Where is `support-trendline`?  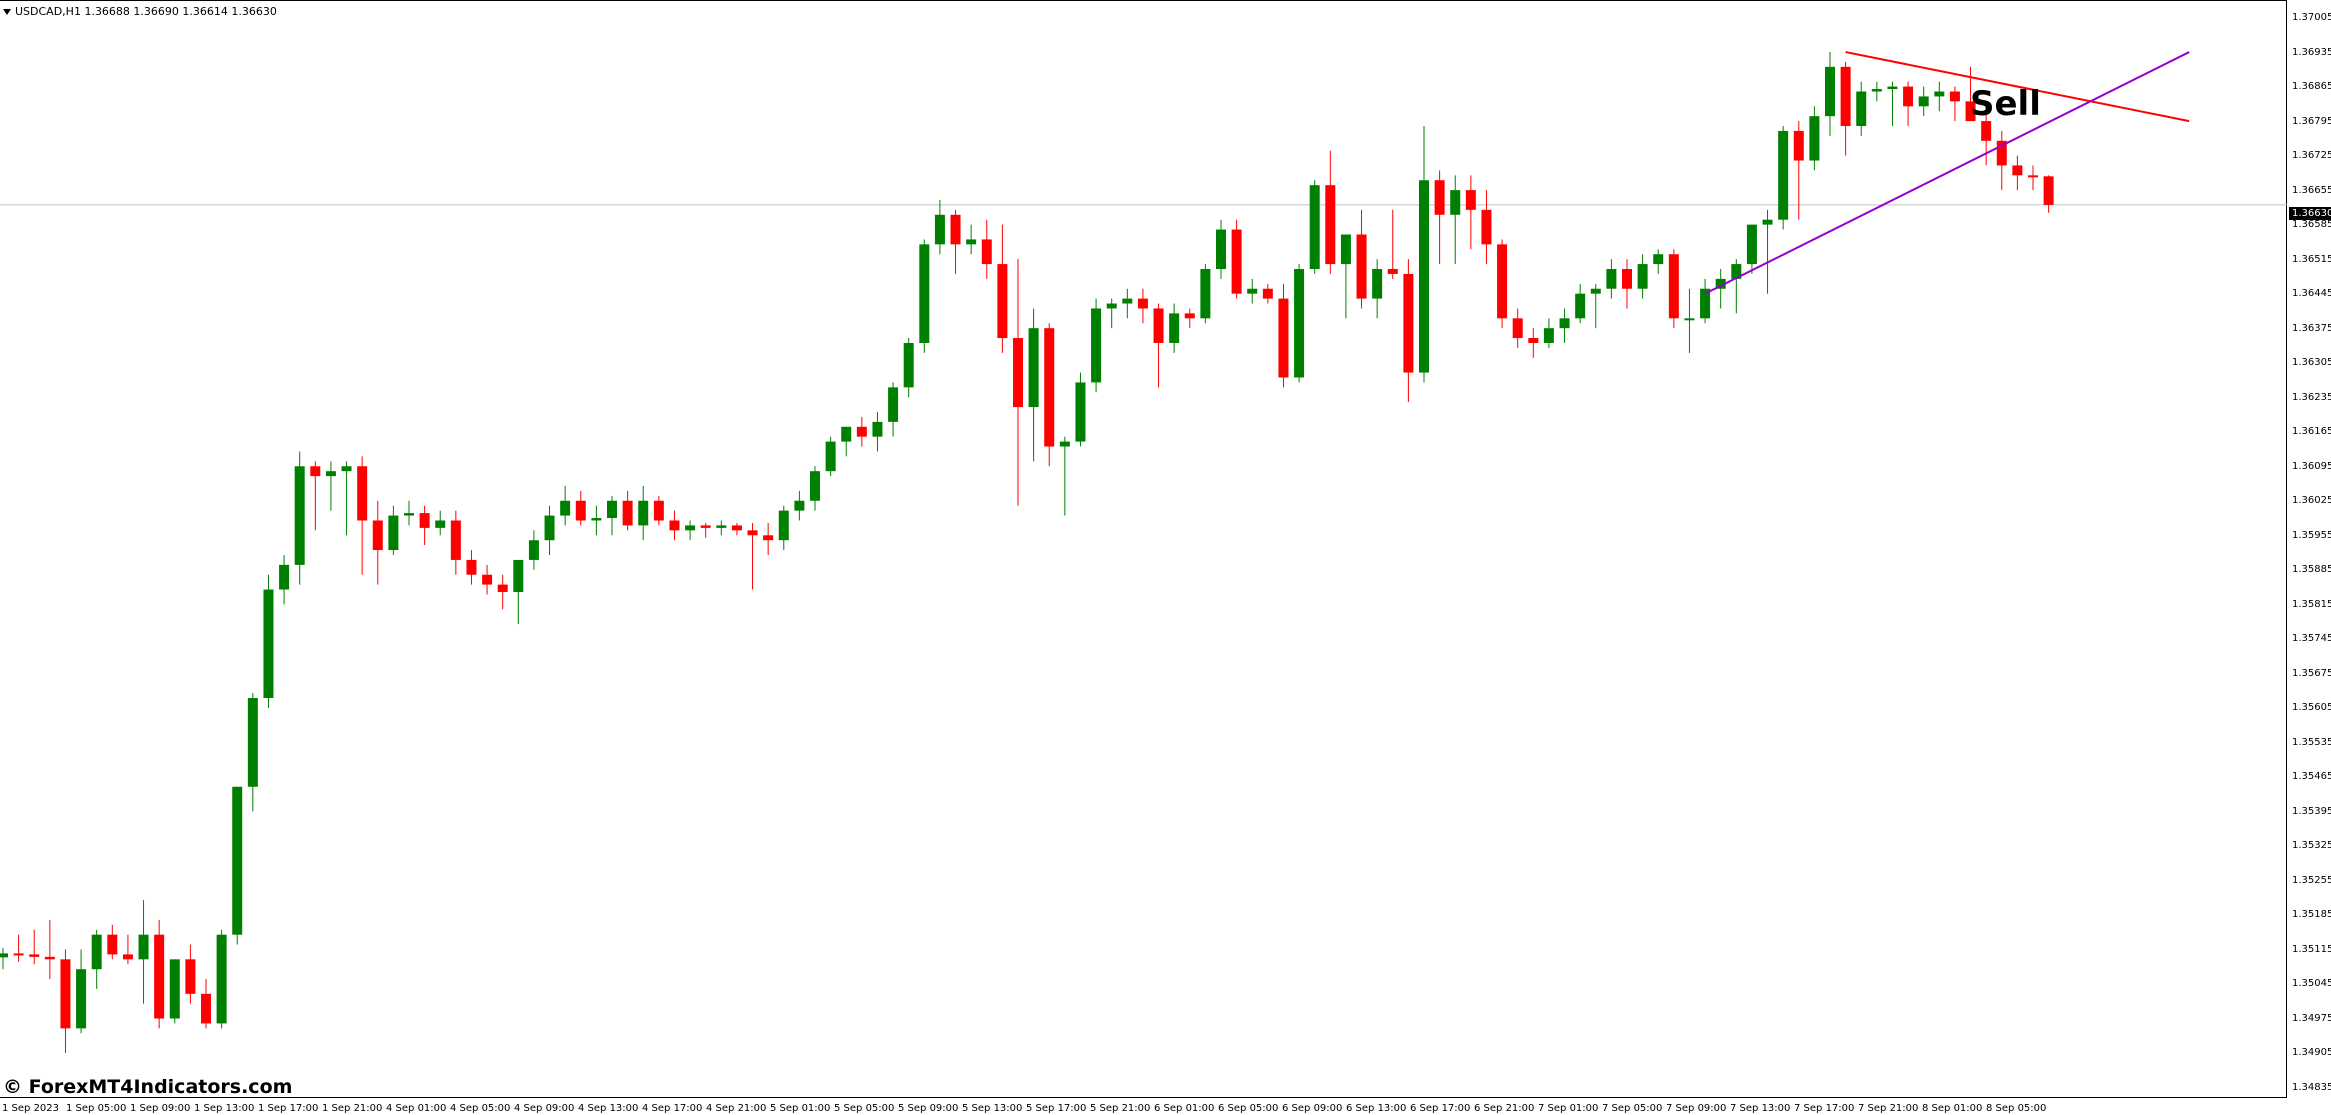 support-trendline is located at coordinates (1947, 173).